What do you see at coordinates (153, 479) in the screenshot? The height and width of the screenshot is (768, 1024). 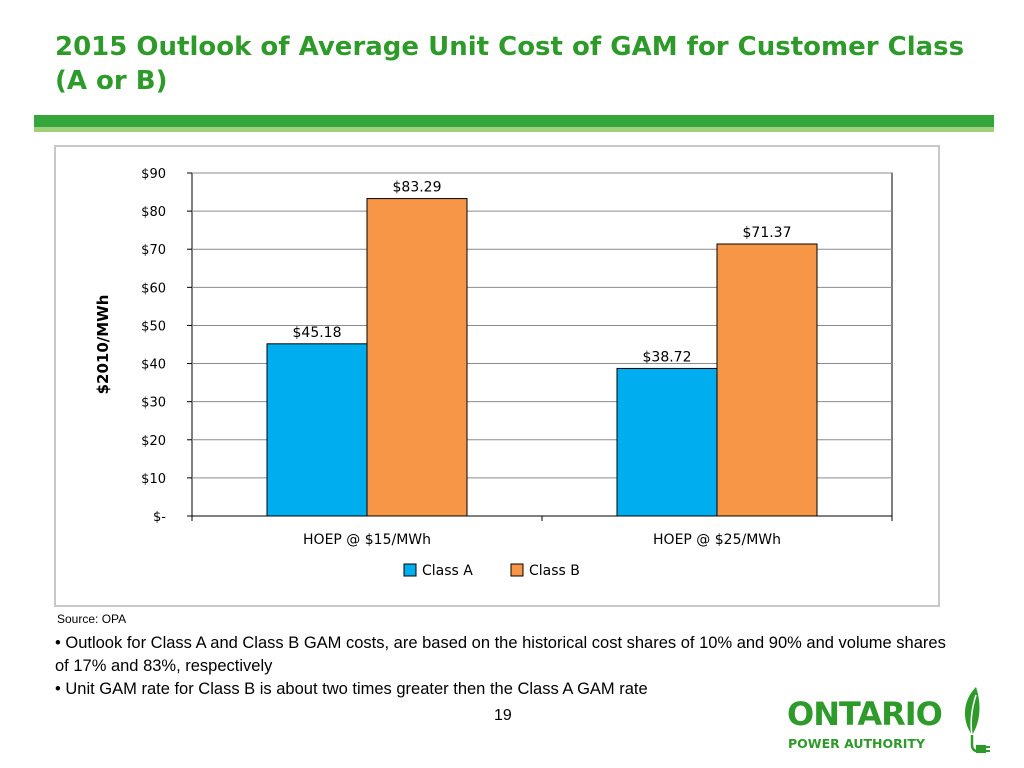 I see `y-tick-label: $10` at bounding box center [153, 479].